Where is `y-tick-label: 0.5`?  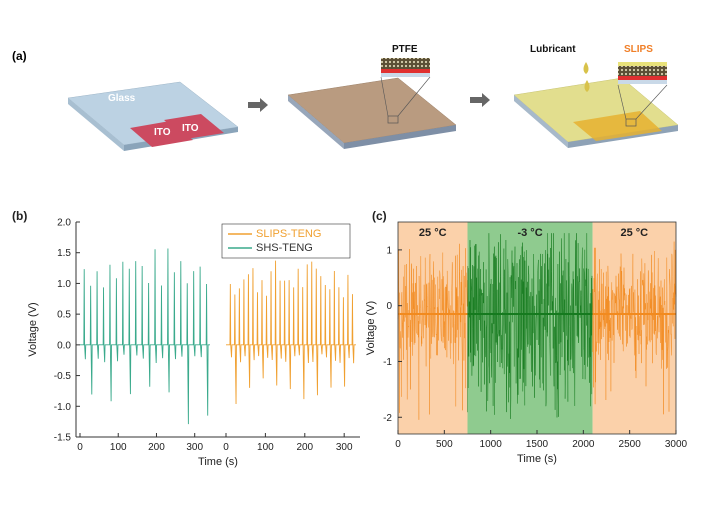
y-tick-label: 0.5 is located at coordinates (64, 315).